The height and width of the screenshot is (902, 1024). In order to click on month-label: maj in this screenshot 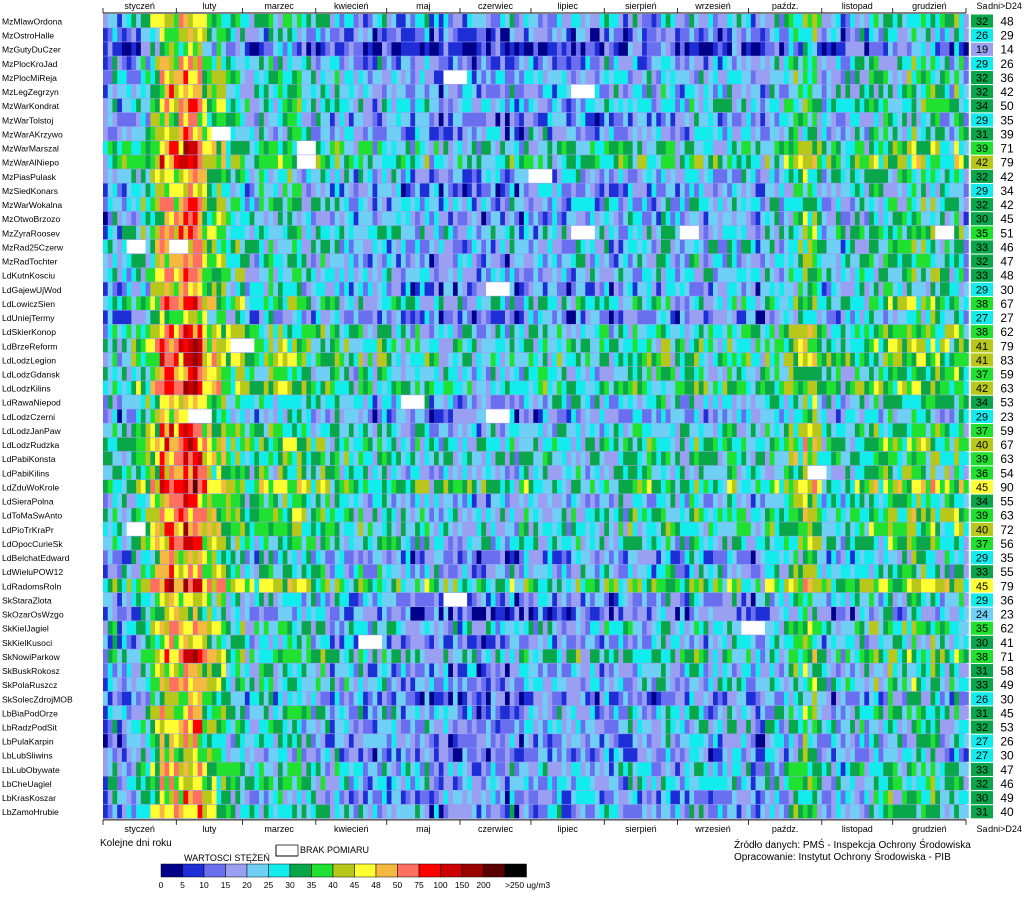, I will do `click(423, 6)`.